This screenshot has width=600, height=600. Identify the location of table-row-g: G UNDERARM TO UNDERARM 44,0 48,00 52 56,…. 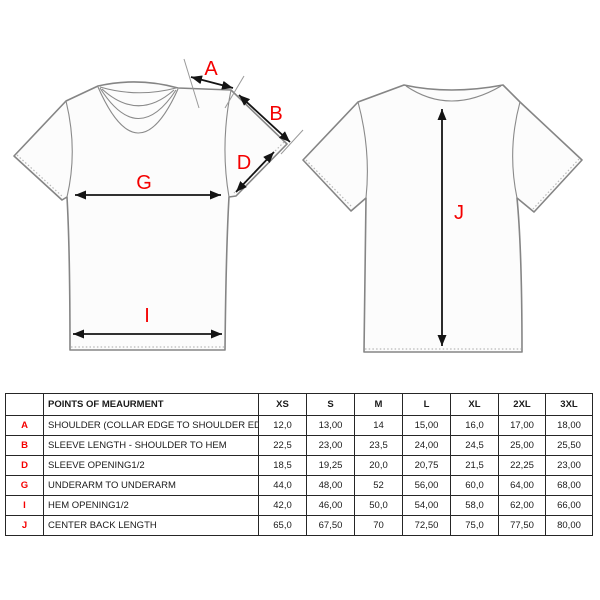
(299, 485).